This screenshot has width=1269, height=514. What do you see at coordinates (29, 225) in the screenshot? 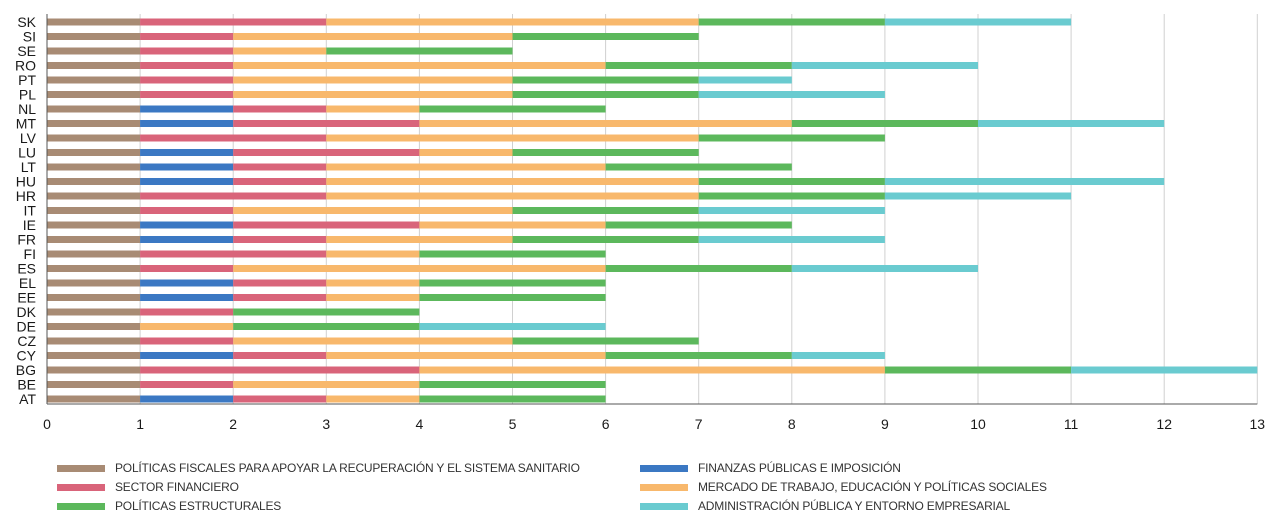
I see `y-tick-label: IE` at bounding box center [29, 225].